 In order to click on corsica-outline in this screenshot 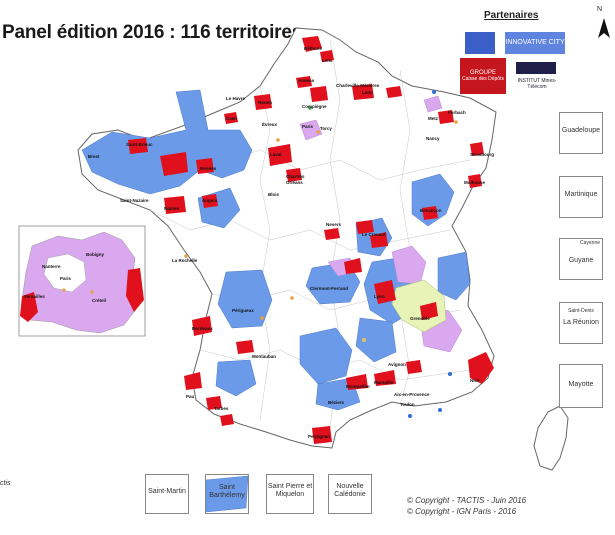, I will do `click(551, 438)`.